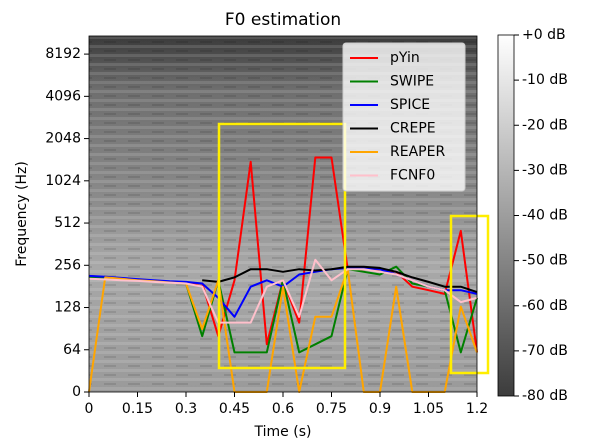  I want to click on colorbar-tick-label: +0 dB, so click(544, 35).